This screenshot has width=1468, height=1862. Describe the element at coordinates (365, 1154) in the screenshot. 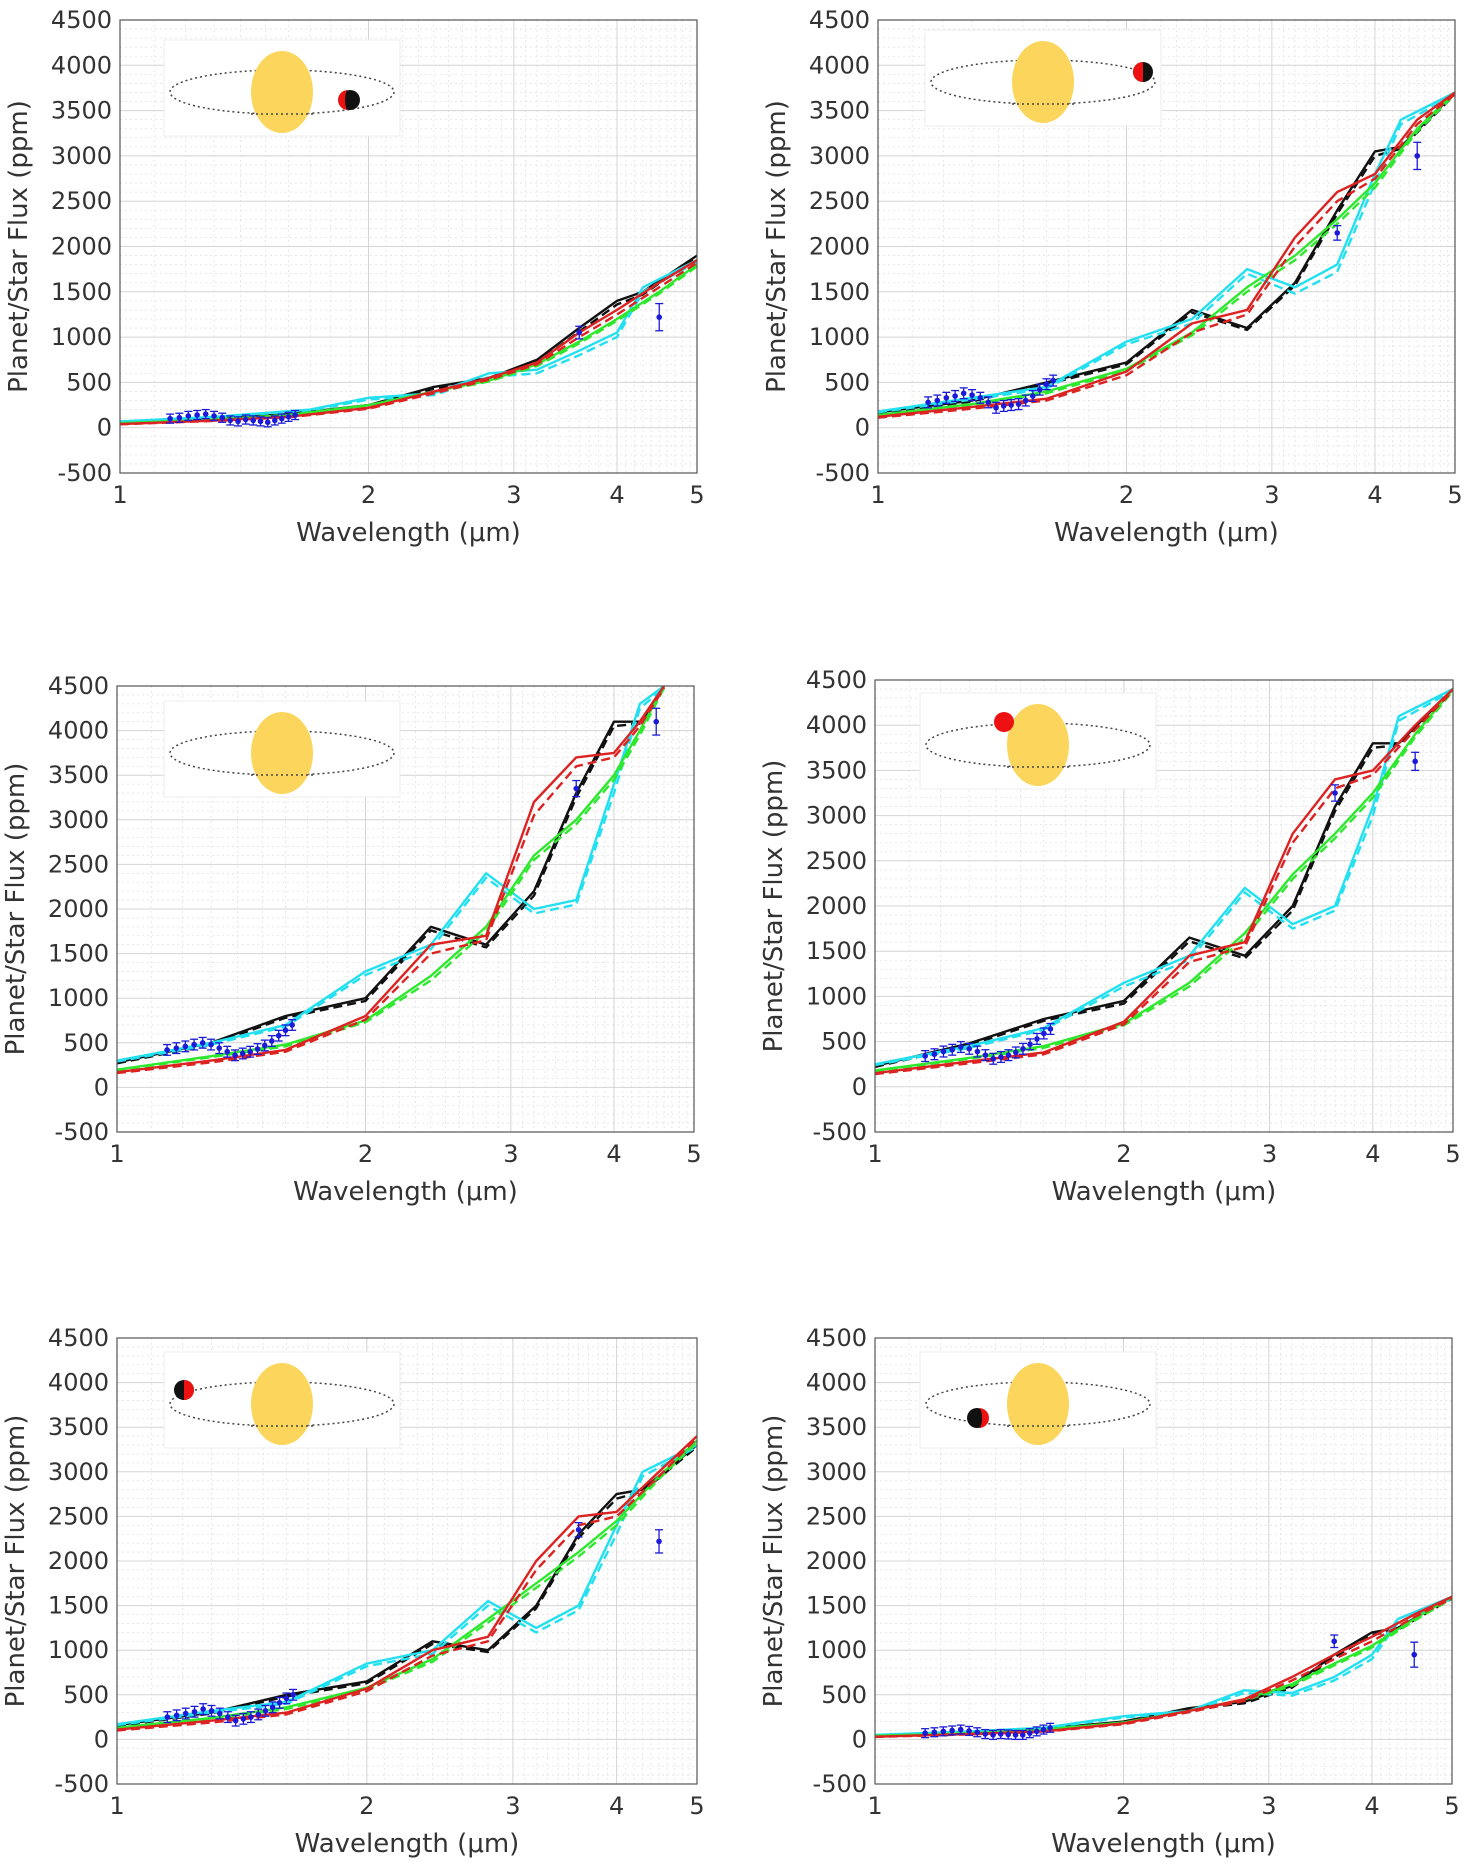

I see `x-tick-label: 2` at that location.